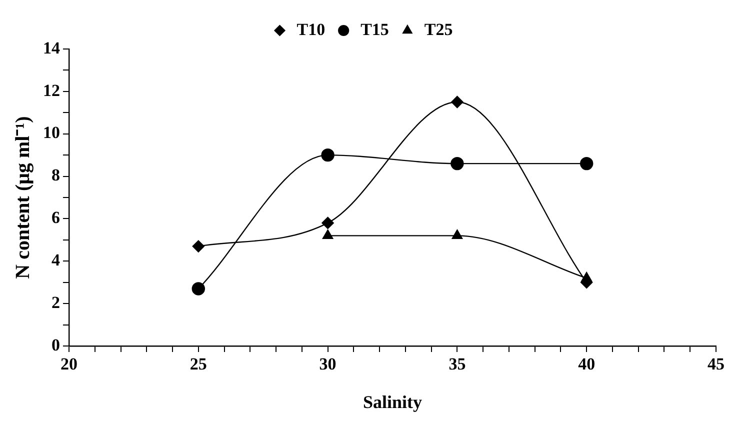 This screenshot has width=744, height=426. Describe the element at coordinates (56, 175) in the screenshot. I see `y-tick-label: 8` at that location.